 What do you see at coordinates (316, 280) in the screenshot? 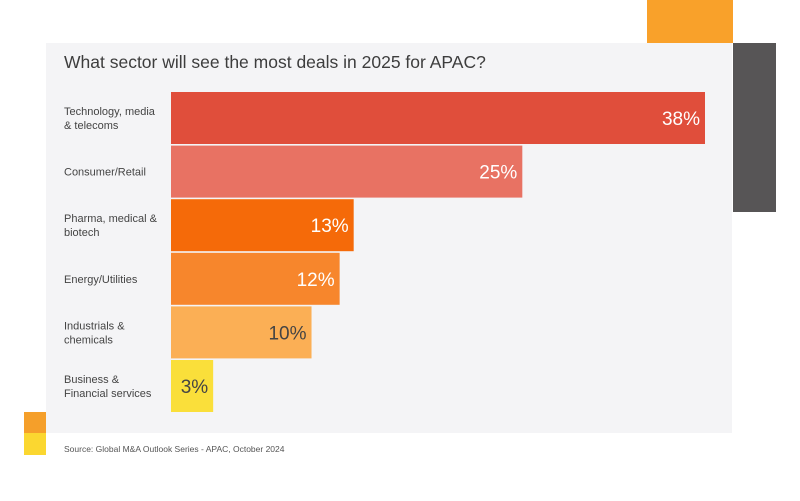
I see `value-label-3: 12%` at bounding box center [316, 280].